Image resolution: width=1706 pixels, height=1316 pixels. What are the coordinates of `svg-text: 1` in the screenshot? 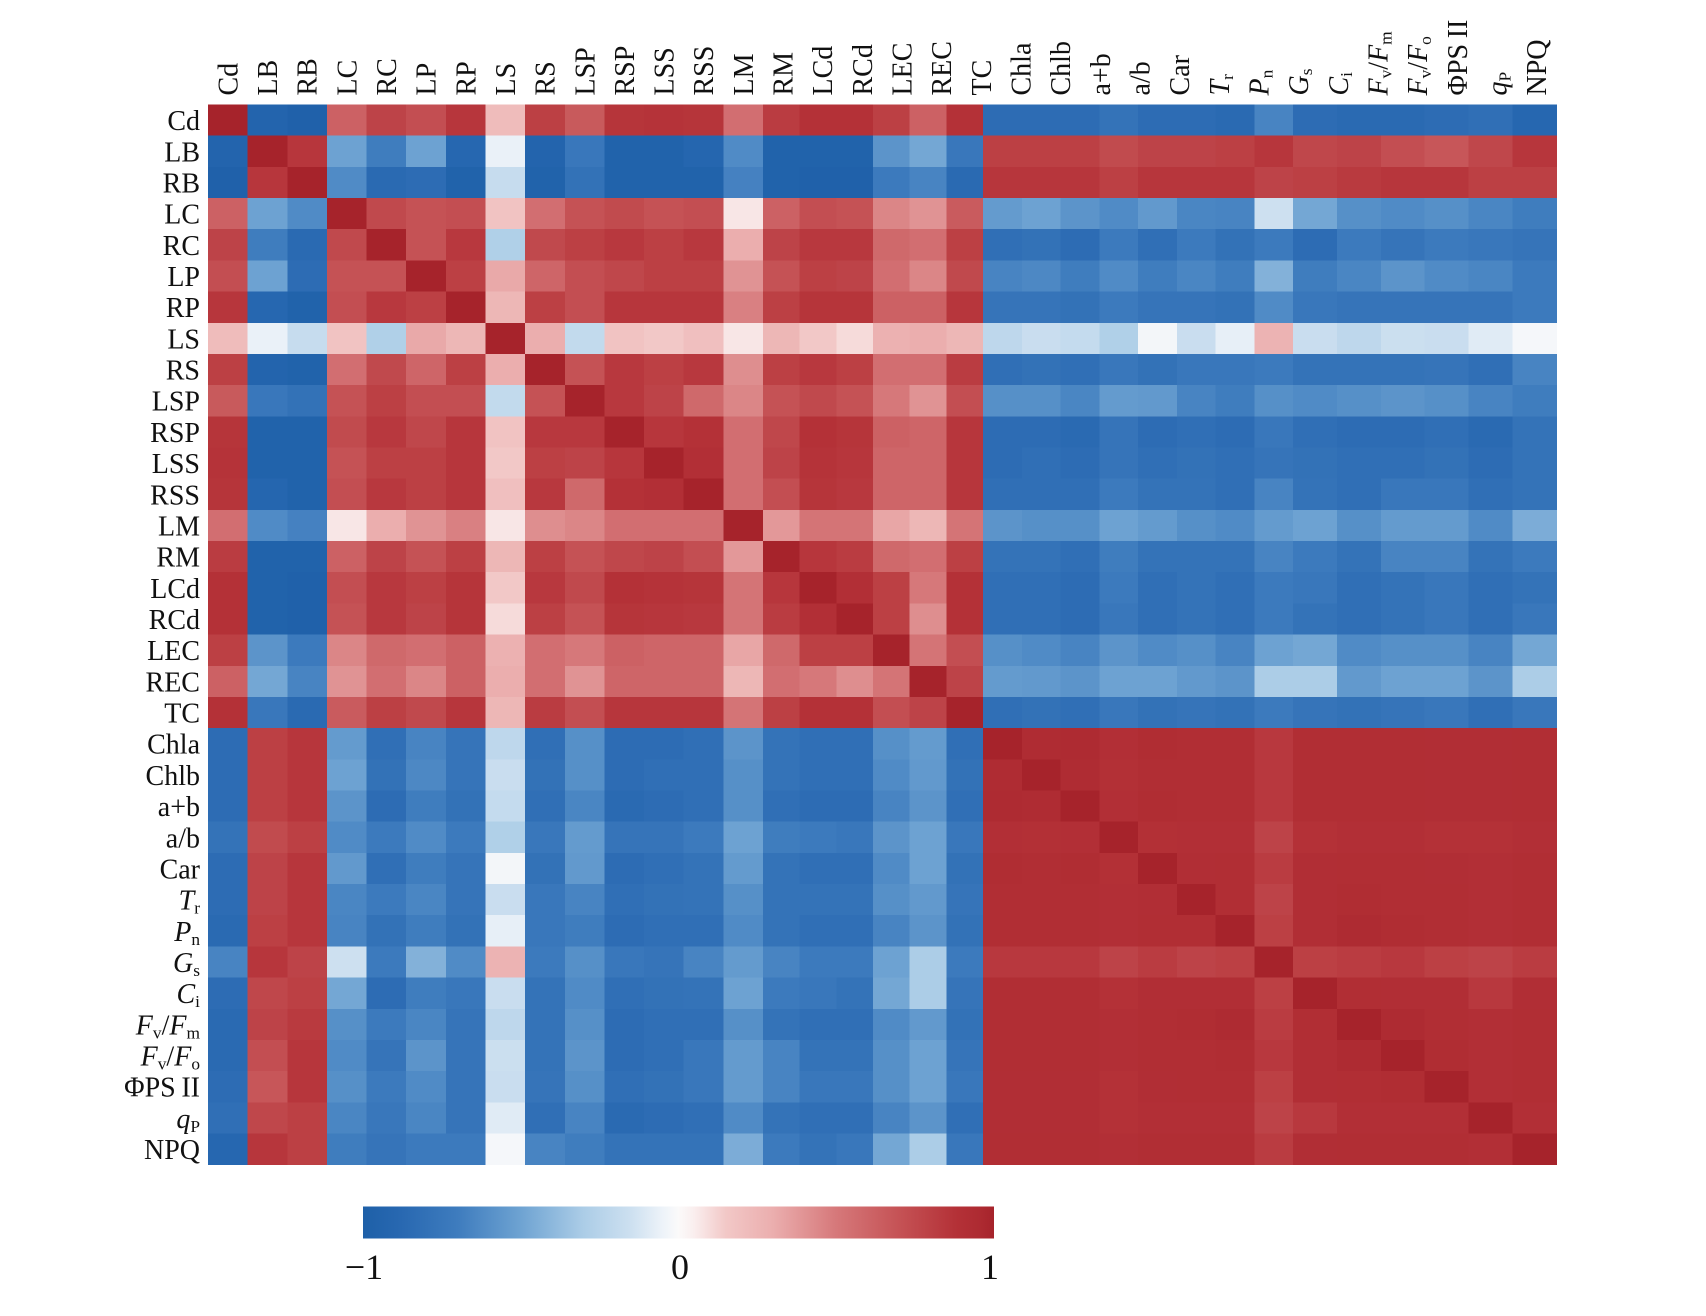 It's located at (990, 1267).